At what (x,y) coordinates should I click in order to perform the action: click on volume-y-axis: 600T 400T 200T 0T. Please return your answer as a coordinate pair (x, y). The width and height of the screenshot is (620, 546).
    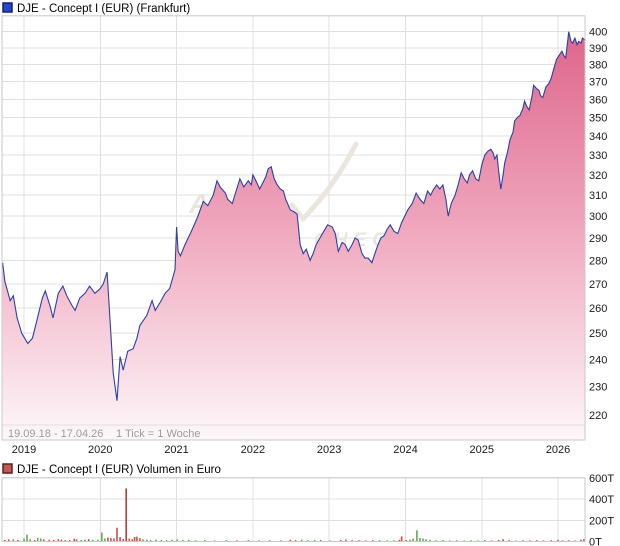
    Looking at the image, I should click on (601, 509).